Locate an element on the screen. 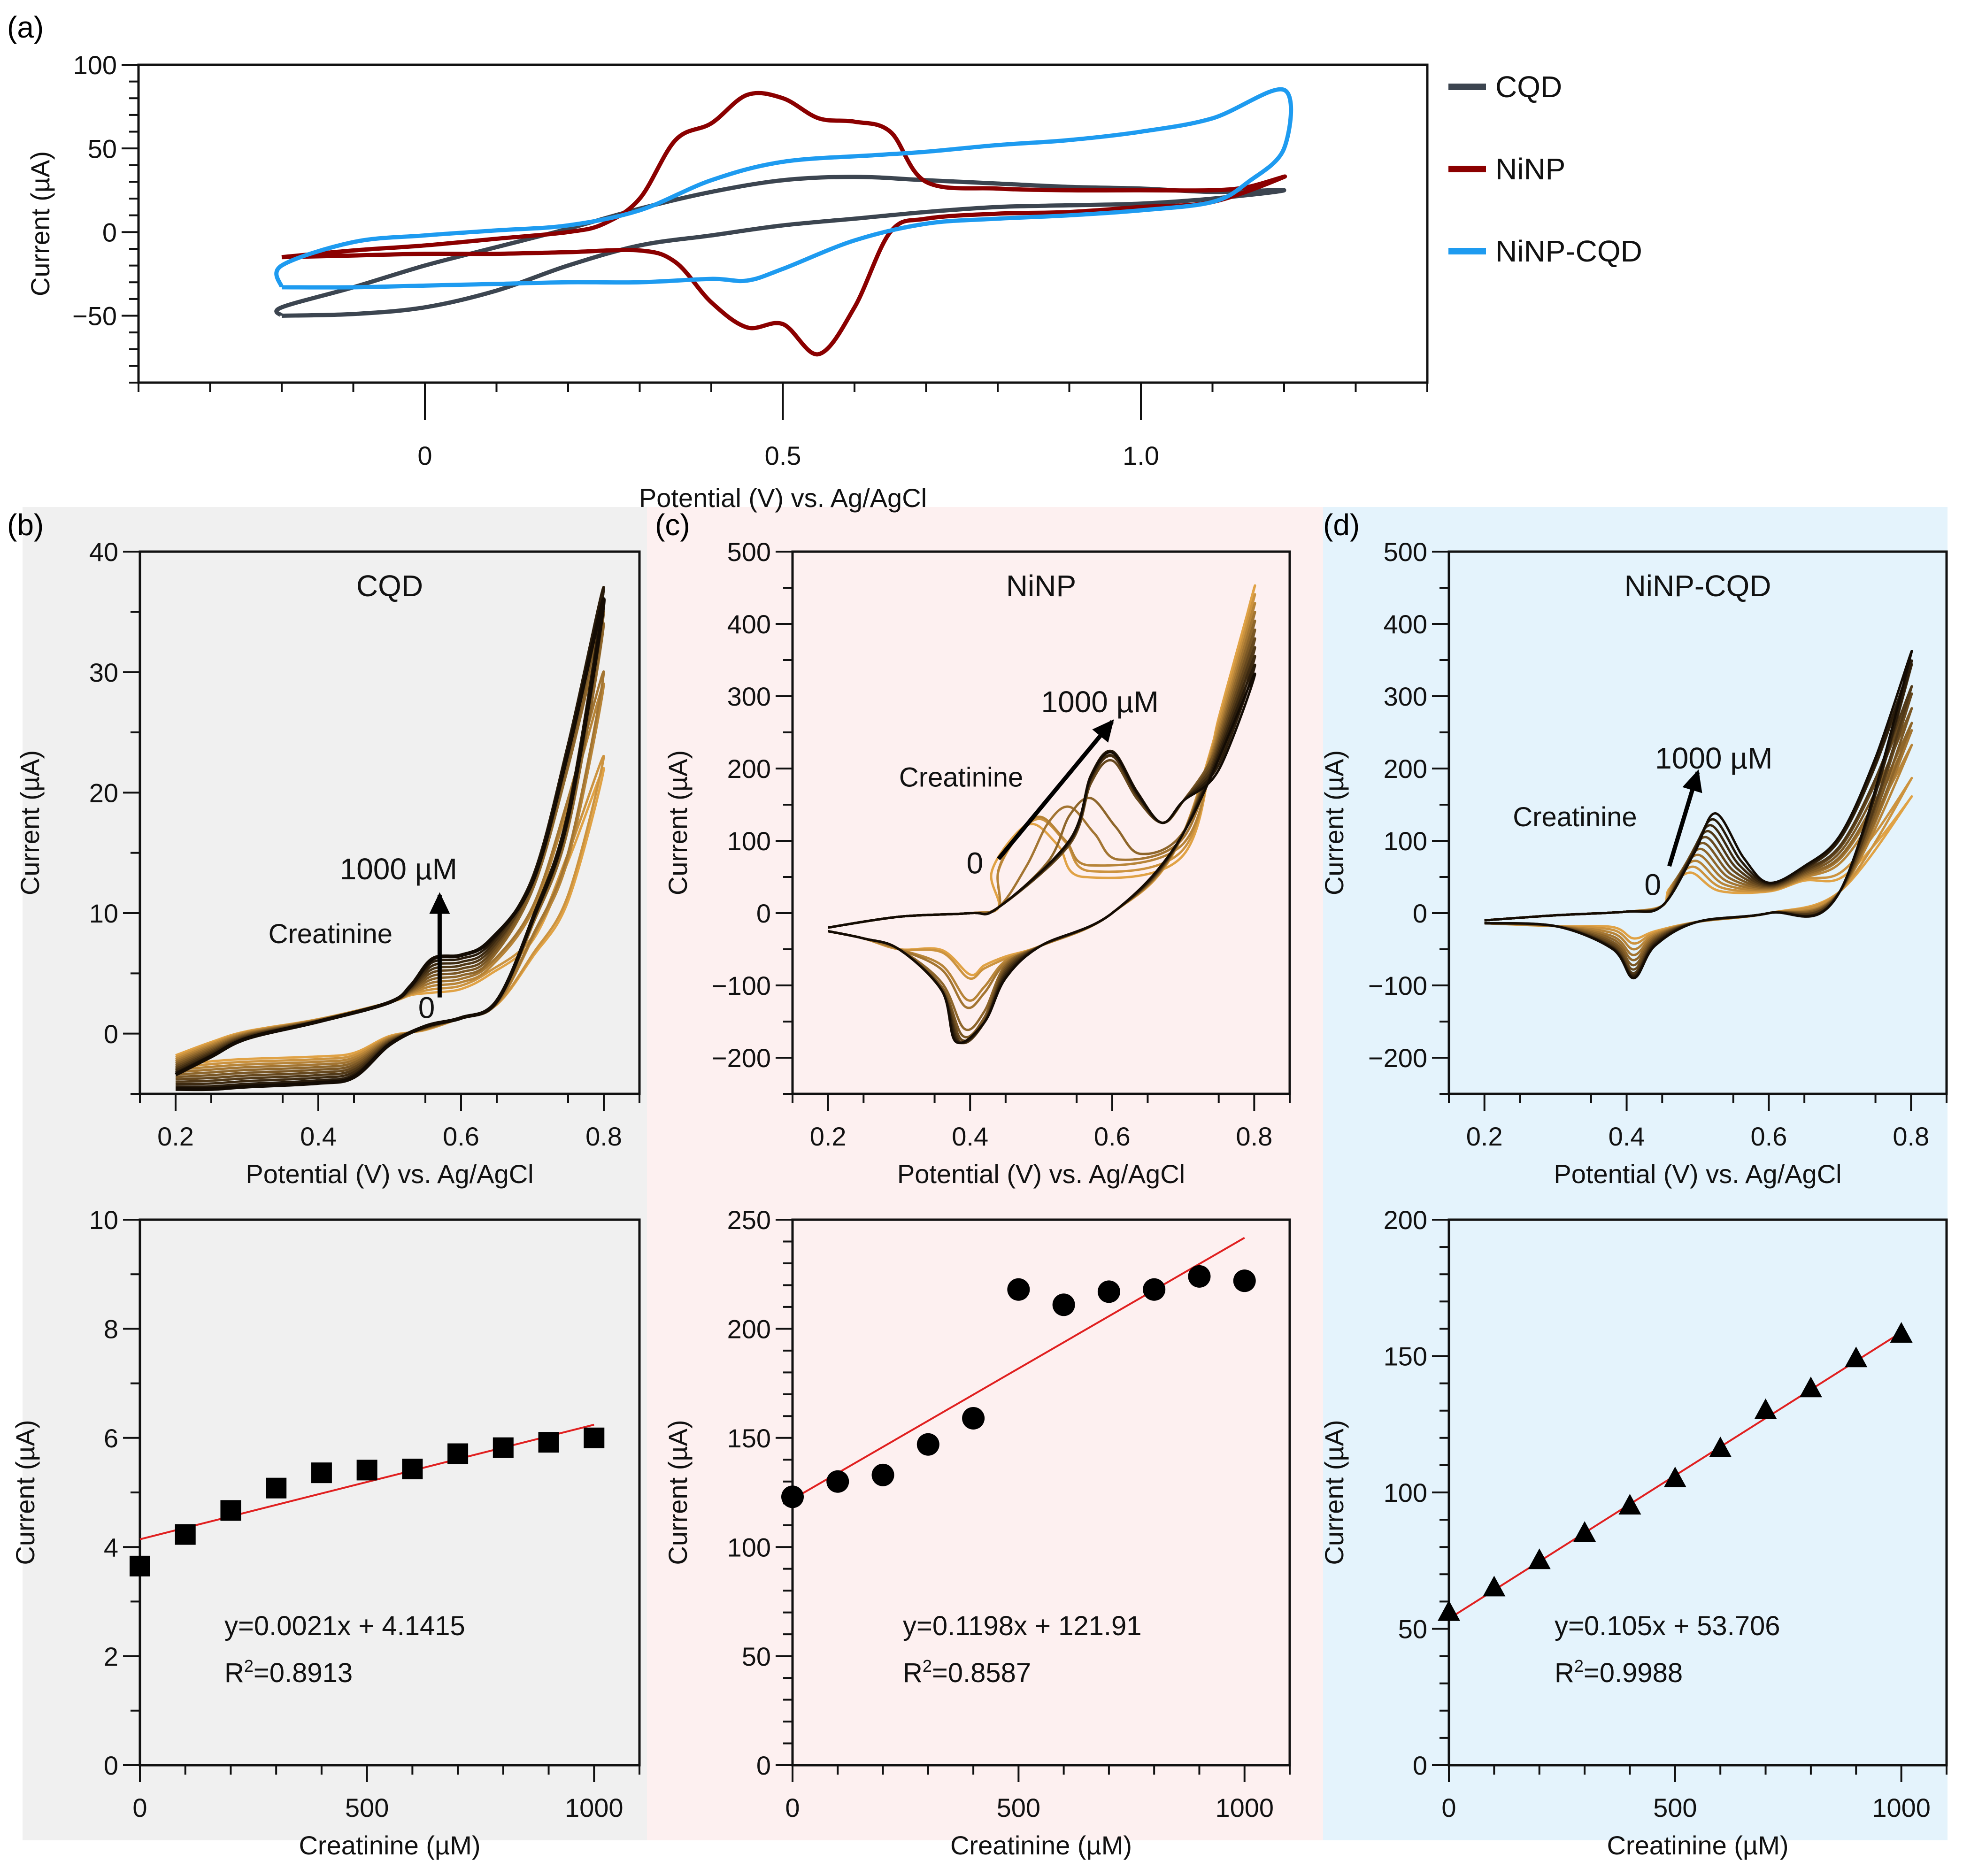 The height and width of the screenshot is (1876, 1963). chart-title: NiNP is located at coordinates (1041, 586).